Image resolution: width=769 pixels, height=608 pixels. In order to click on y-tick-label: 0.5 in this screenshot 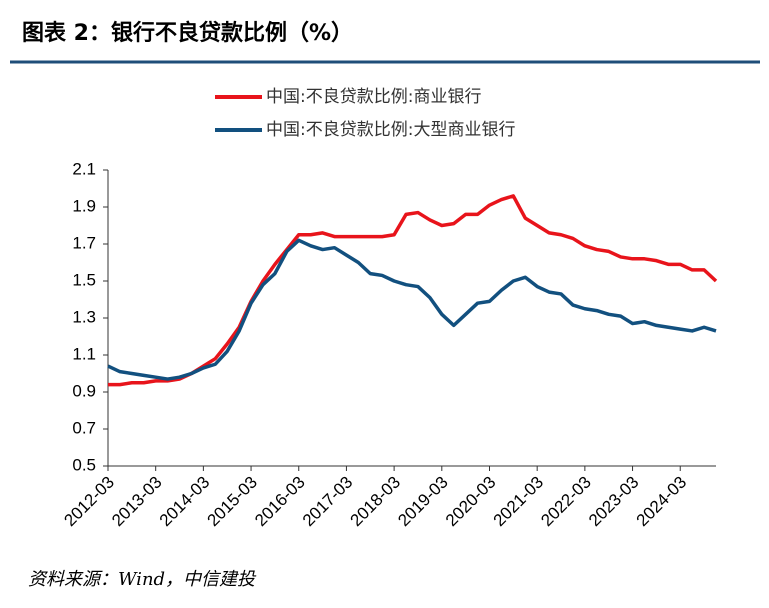, I will do `click(84, 464)`.